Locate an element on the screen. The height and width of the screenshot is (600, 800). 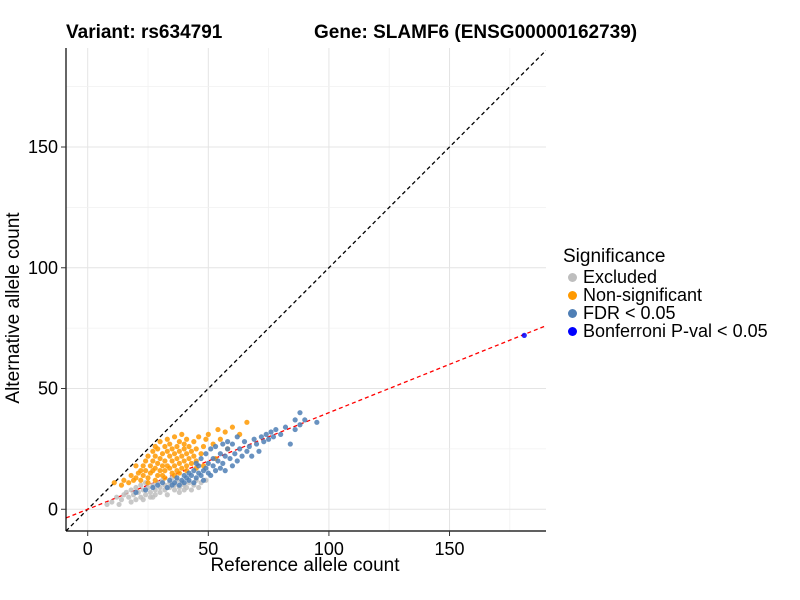
y-tick-label: 150 is located at coordinates (43, 147).